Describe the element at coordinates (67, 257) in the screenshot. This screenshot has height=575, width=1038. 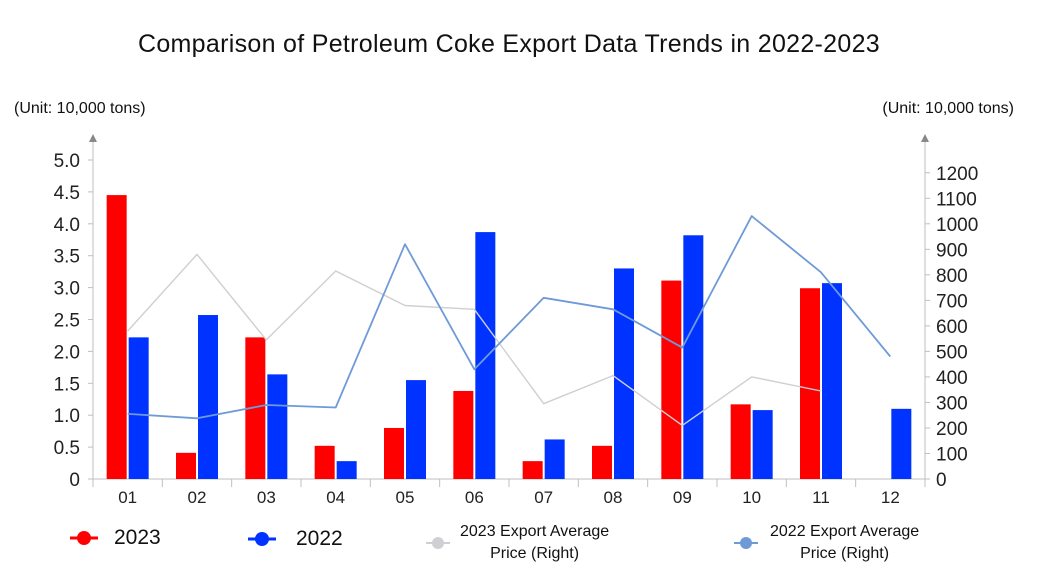
I see `left-axis-tick-label: 3.5` at that location.